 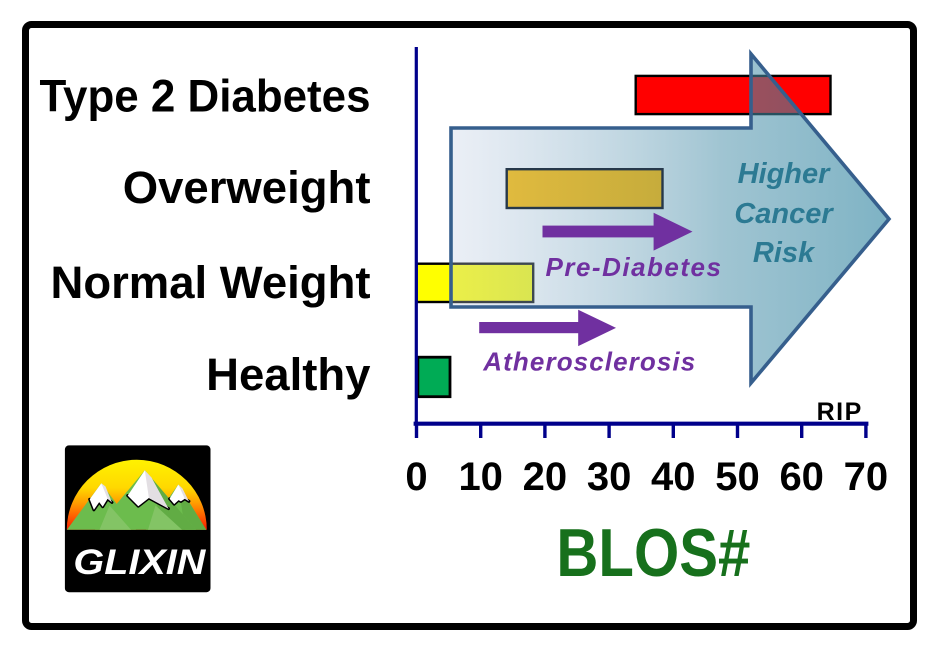 What do you see at coordinates (589, 362) in the screenshot?
I see `svg-text: Atherosclerosis` at bounding box center [589, 362].